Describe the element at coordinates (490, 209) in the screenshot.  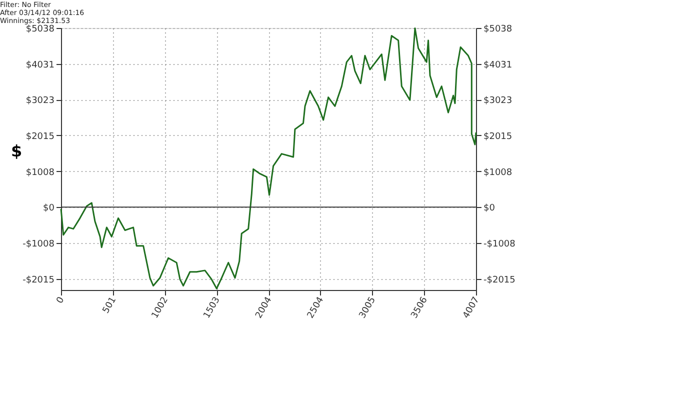
I see `y2-tick-label: $0` at that location.